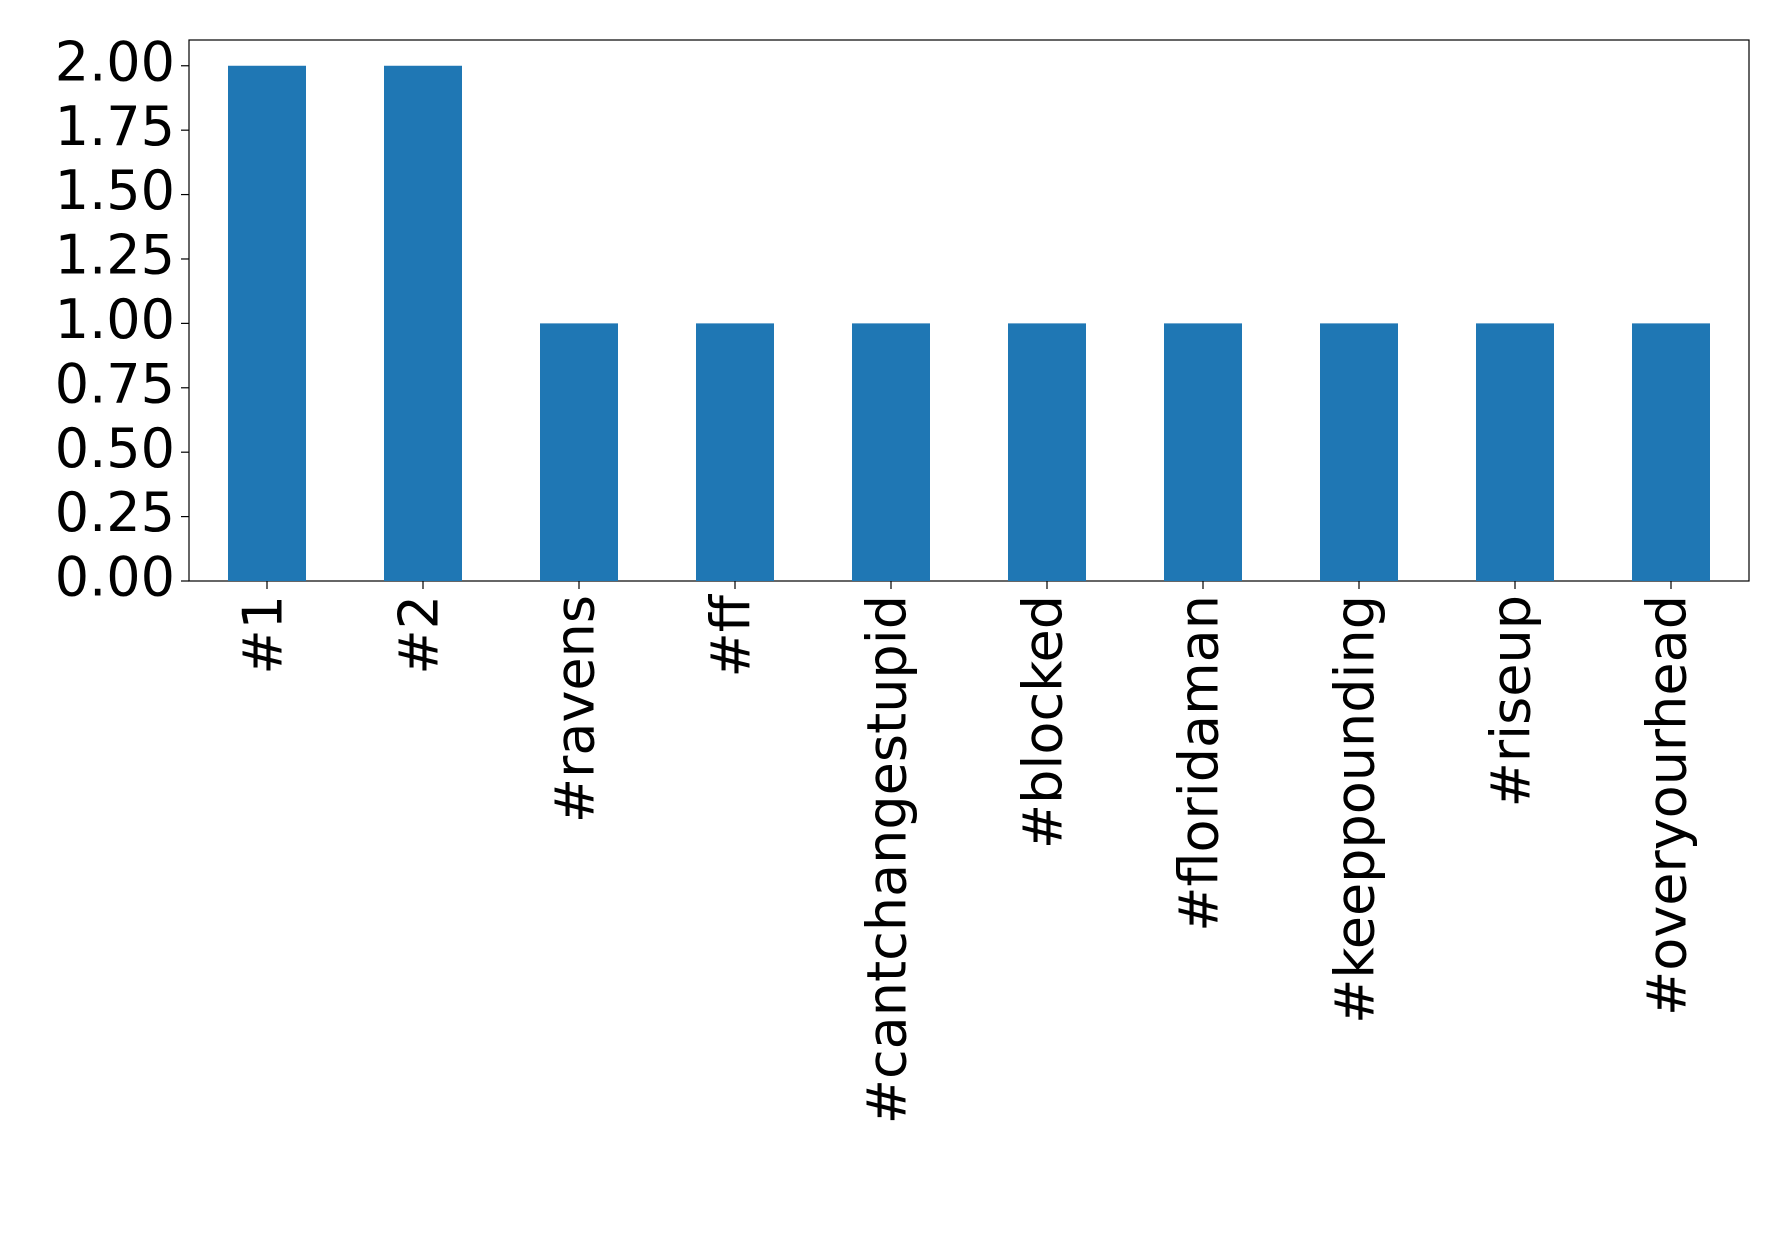  What do you see at coordinates (1511, 701) in the screenshot?
I see `x-tick-label: #riseup` at bounding box center [1511, 701].